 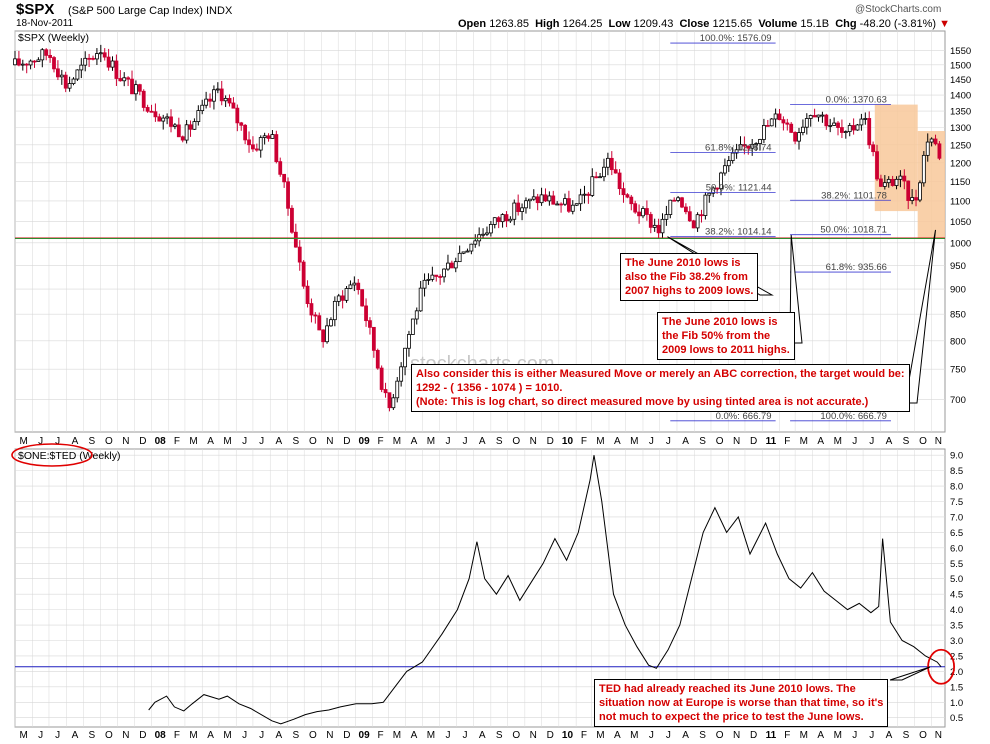 What do you see at coordinates (956, 656) in the screenshot?
I see `ted-tick-label: 2.5` at bounding box center [956, 656].